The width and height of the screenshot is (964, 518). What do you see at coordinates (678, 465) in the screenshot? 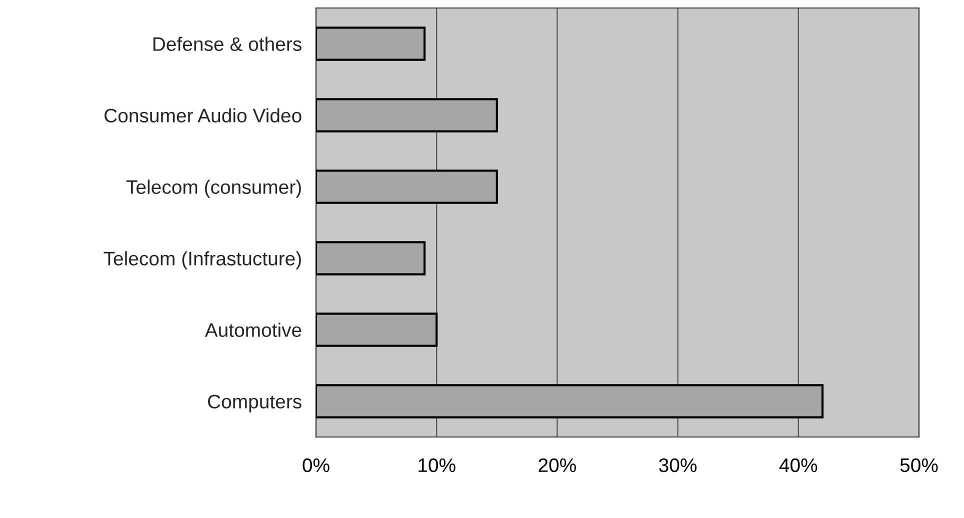
I see `x-tick-label: 30%` at bounding box center [678, 465].